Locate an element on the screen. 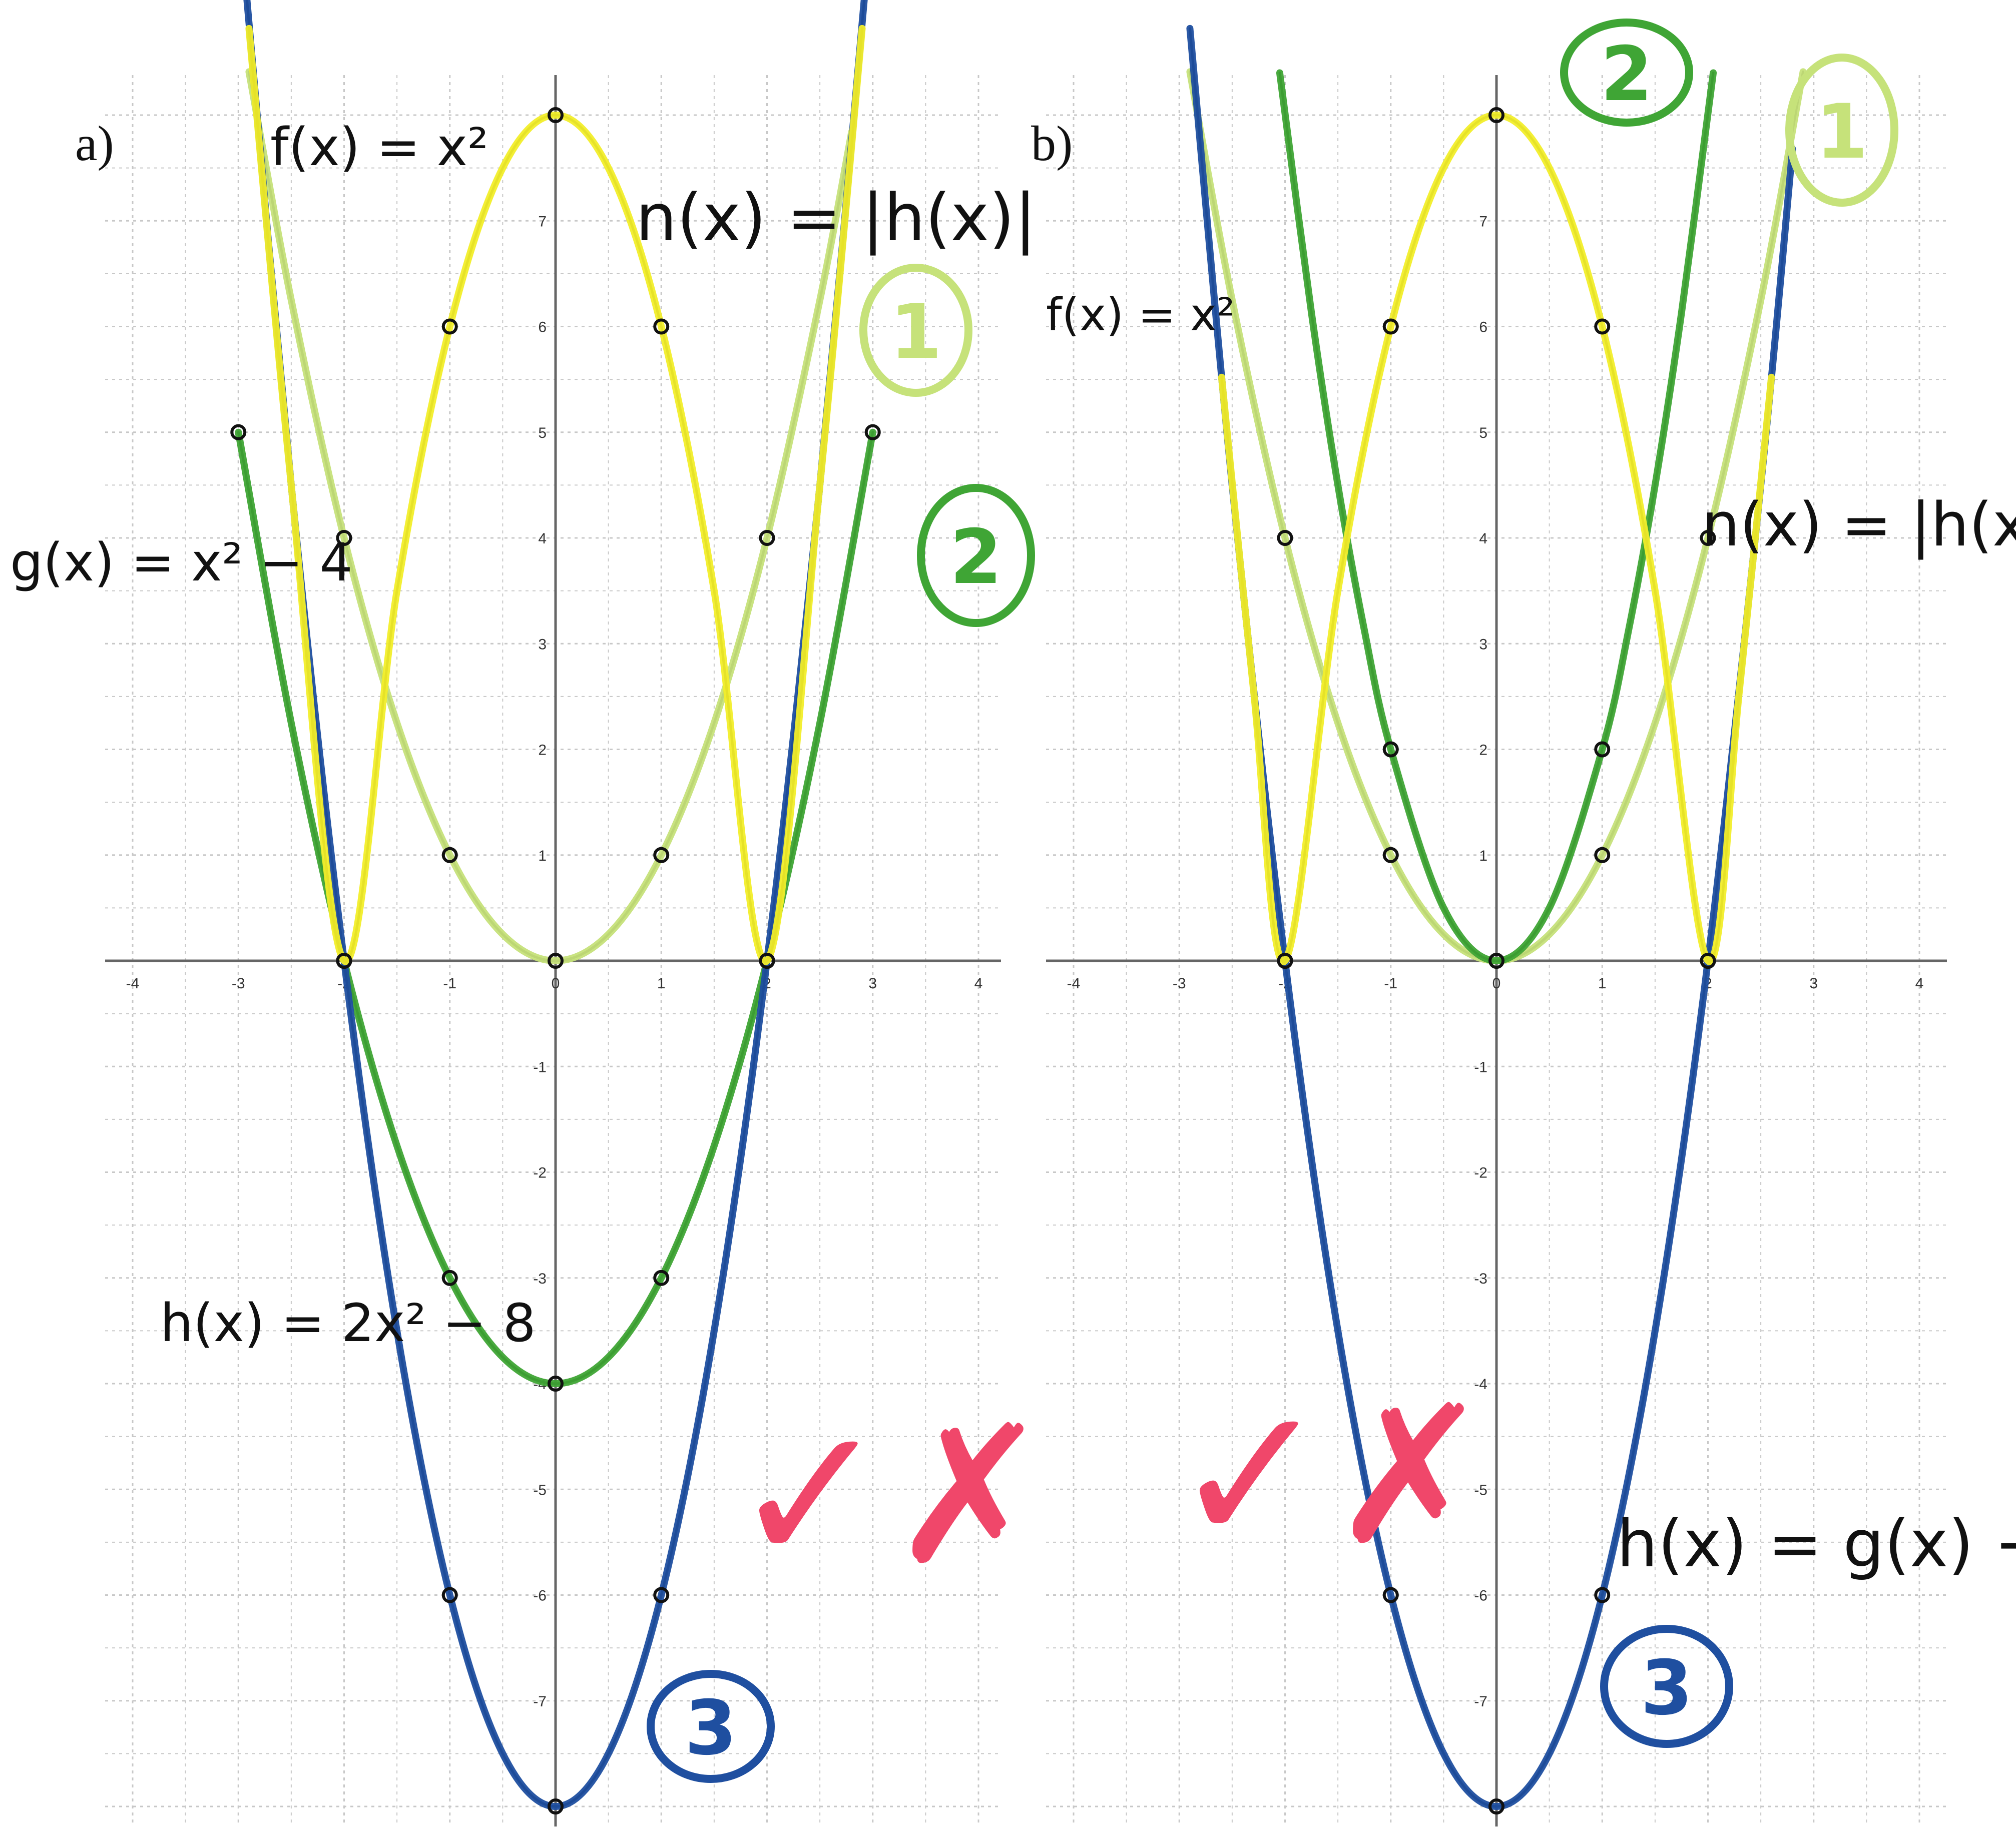 The image size is (2016, 1829). panel-b-letter: b) is located at coordinates (1052, 143).